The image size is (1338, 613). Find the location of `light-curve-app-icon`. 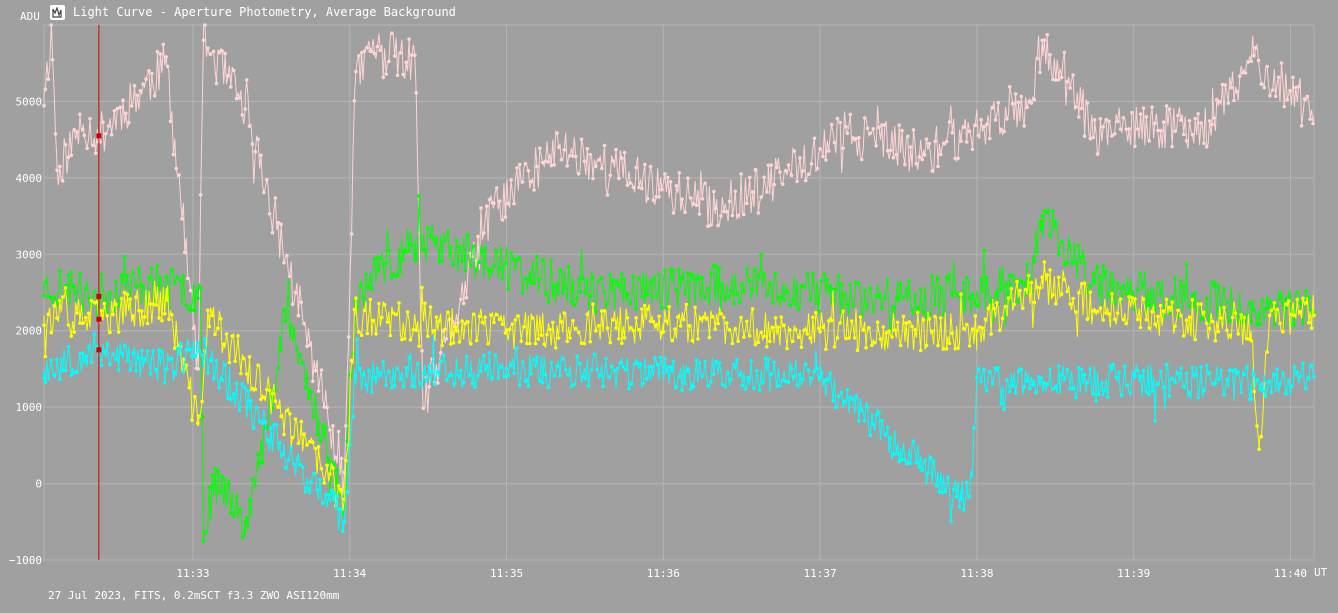

light-curve-app-icon is located at coordinates (57, 12).